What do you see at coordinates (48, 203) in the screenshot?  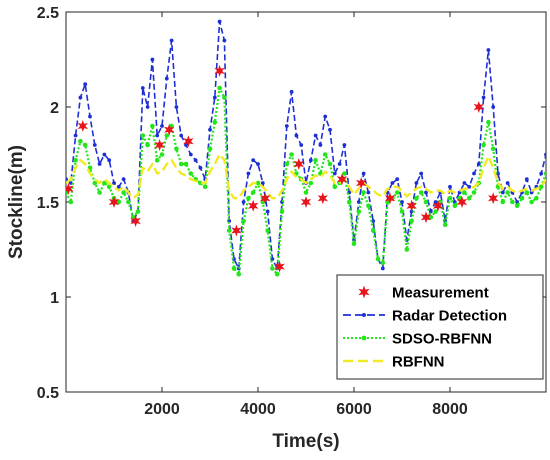 I see `y-tick-label: 1.5` at bounding box center [48, 203].